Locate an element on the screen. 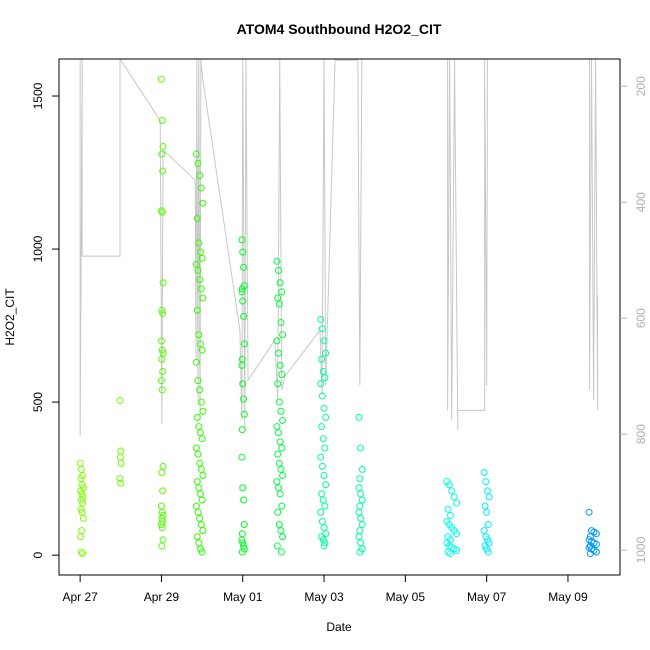 The height and width of the screenshot is (650, 650). y2-tick-label: 800 is located at coordinates (641, 434).